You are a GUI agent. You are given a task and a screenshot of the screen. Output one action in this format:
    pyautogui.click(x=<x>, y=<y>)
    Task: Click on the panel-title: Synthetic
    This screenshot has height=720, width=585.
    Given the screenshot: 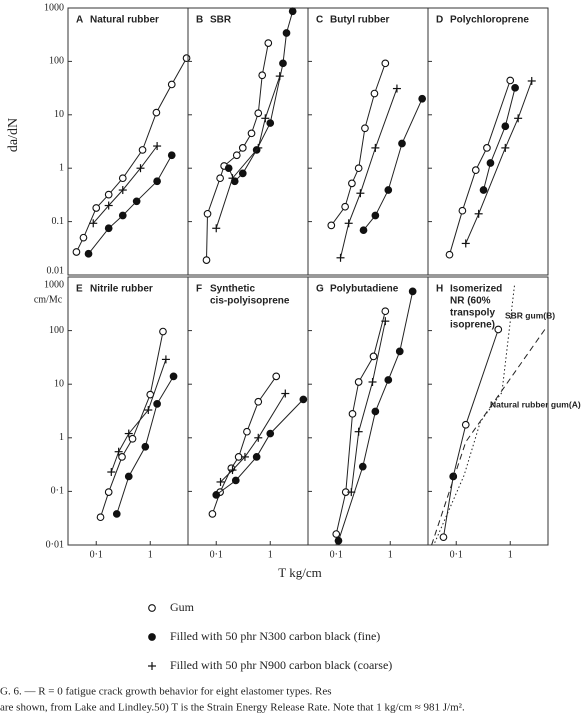 What is the action you would take?
    pyautogui.click(x=232, y=289)
    